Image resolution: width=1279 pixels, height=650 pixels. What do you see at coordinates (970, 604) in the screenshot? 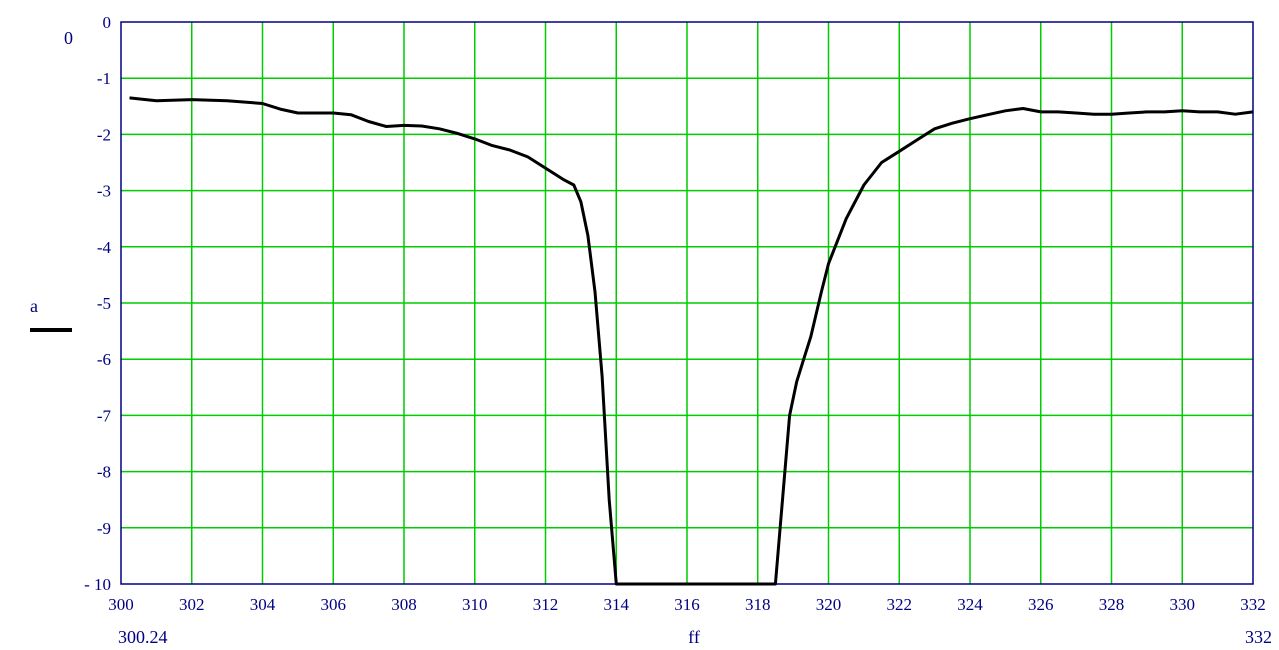
I see `x-tick-label: 324` at bounding box center [970, 604].